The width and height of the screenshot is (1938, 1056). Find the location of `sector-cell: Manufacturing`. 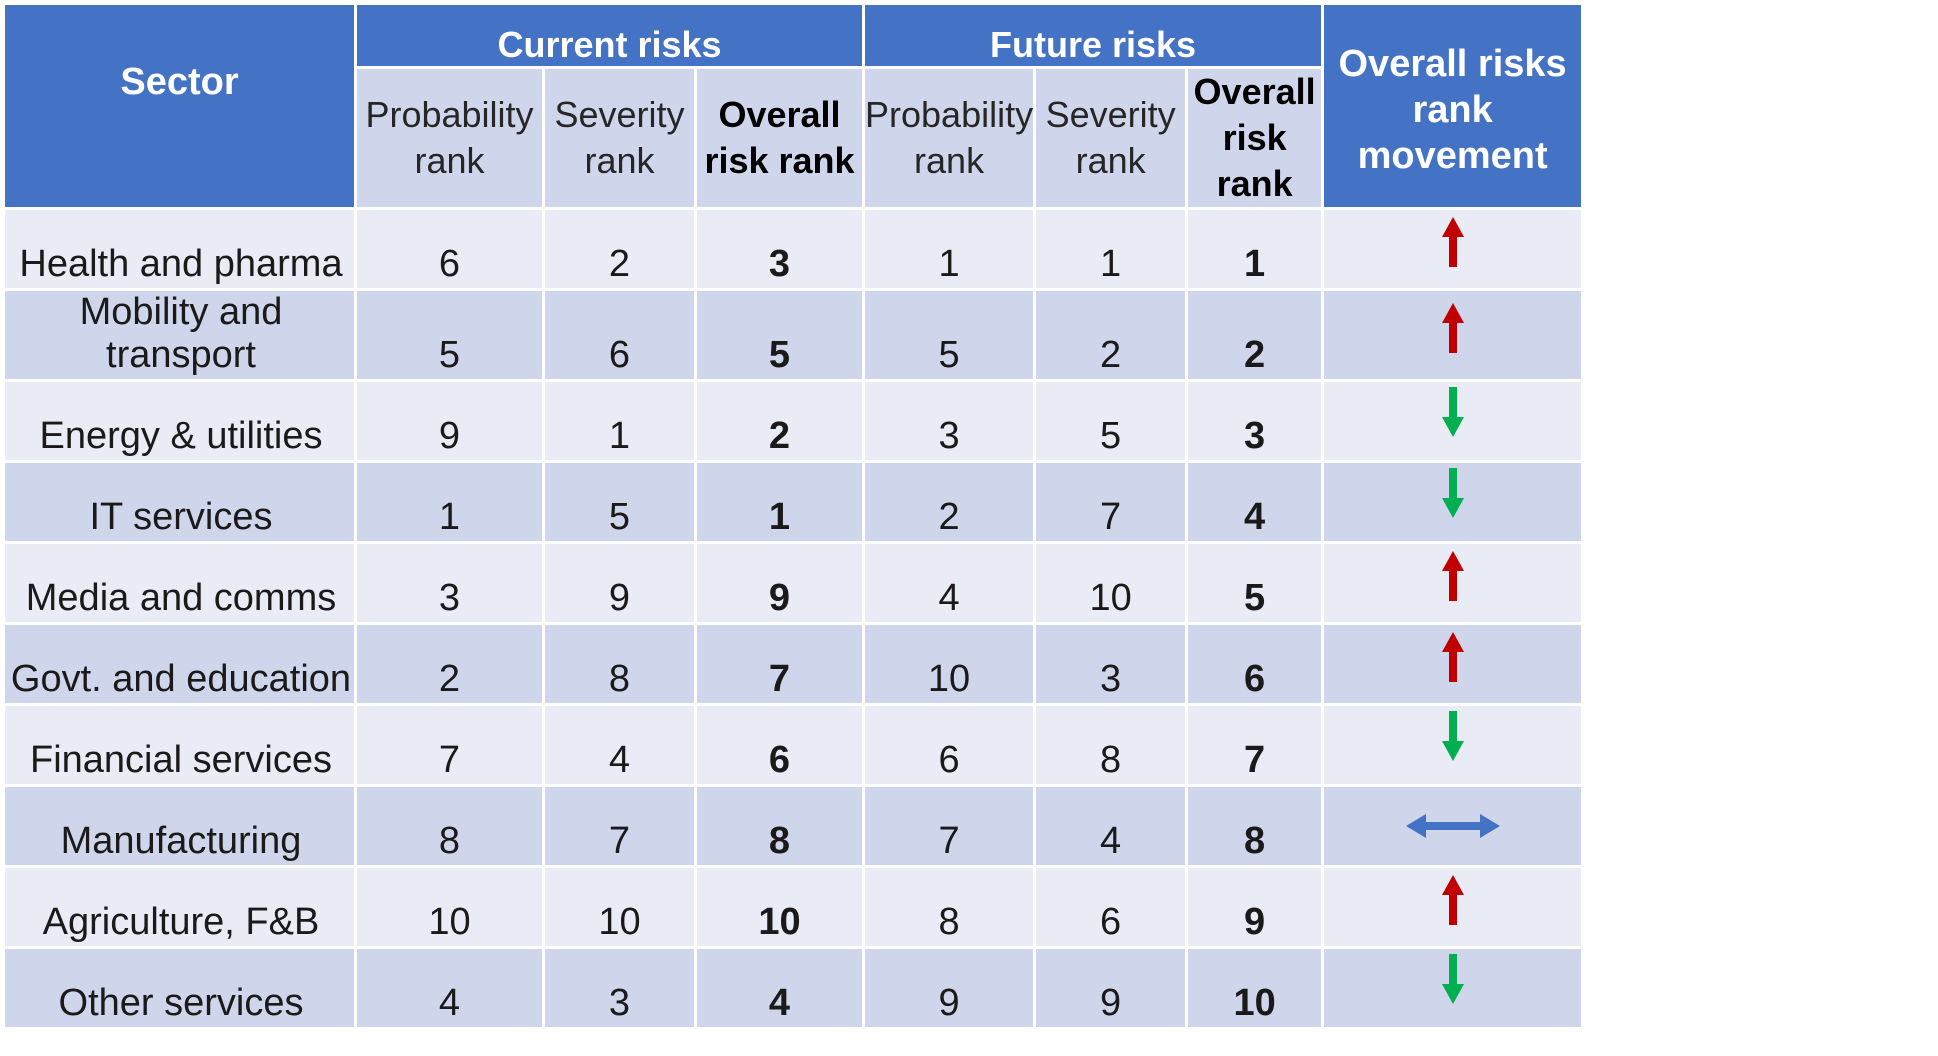

sector-cell: Manufacturing is located at coordinates (179, 826).